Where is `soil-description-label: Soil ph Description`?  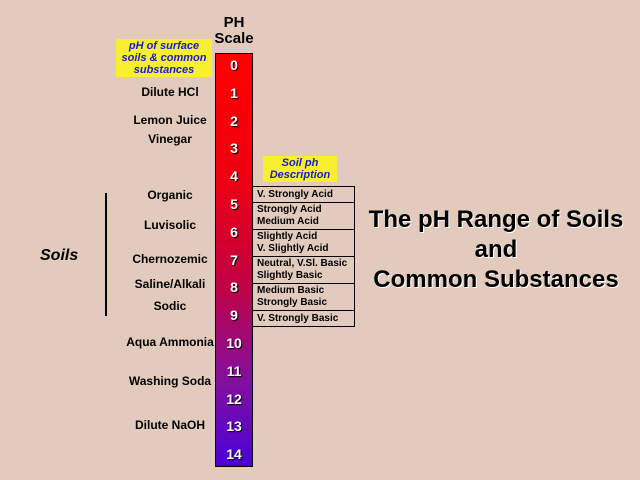
soil-description-label: Soil ph Description is located at coordinates (300, 169).